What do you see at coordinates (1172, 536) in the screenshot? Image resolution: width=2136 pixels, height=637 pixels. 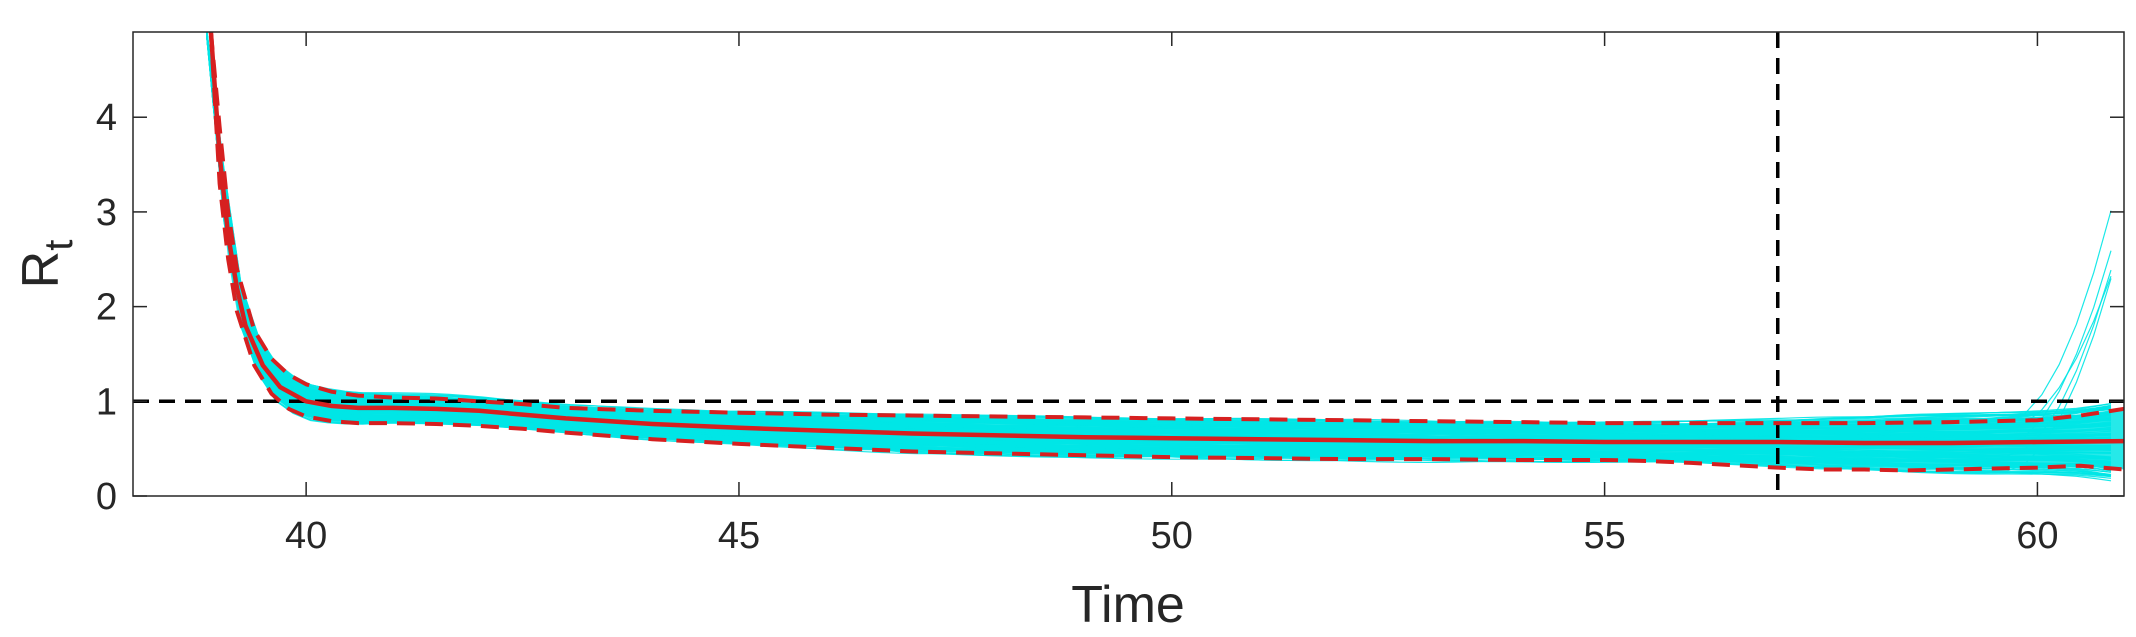 I see `x-tick-label: 50` at bounding box center [1172, 536].